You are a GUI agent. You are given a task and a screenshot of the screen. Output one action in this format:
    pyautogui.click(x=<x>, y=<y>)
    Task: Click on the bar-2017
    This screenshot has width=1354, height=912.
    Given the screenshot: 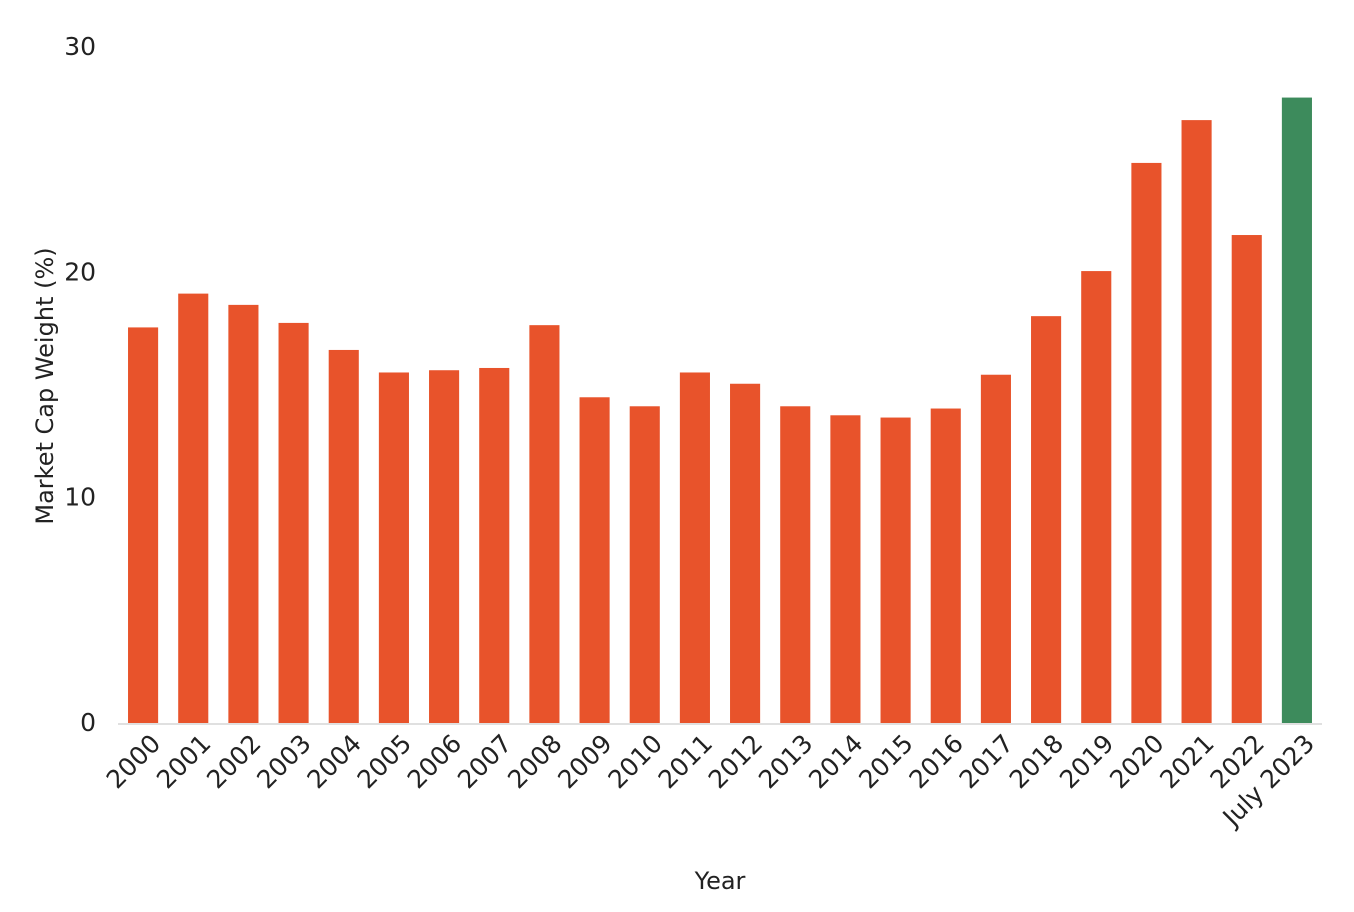 What is the action you would take?
    pyautogui.click(x=995, y=549)
    